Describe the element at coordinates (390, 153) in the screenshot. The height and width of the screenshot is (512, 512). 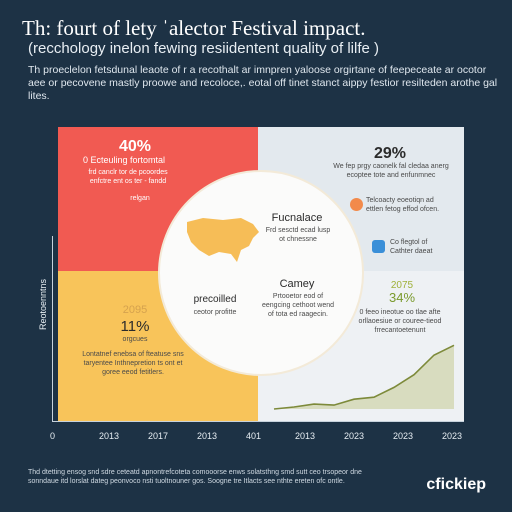
I see `tr-percent: 29%` at that location.